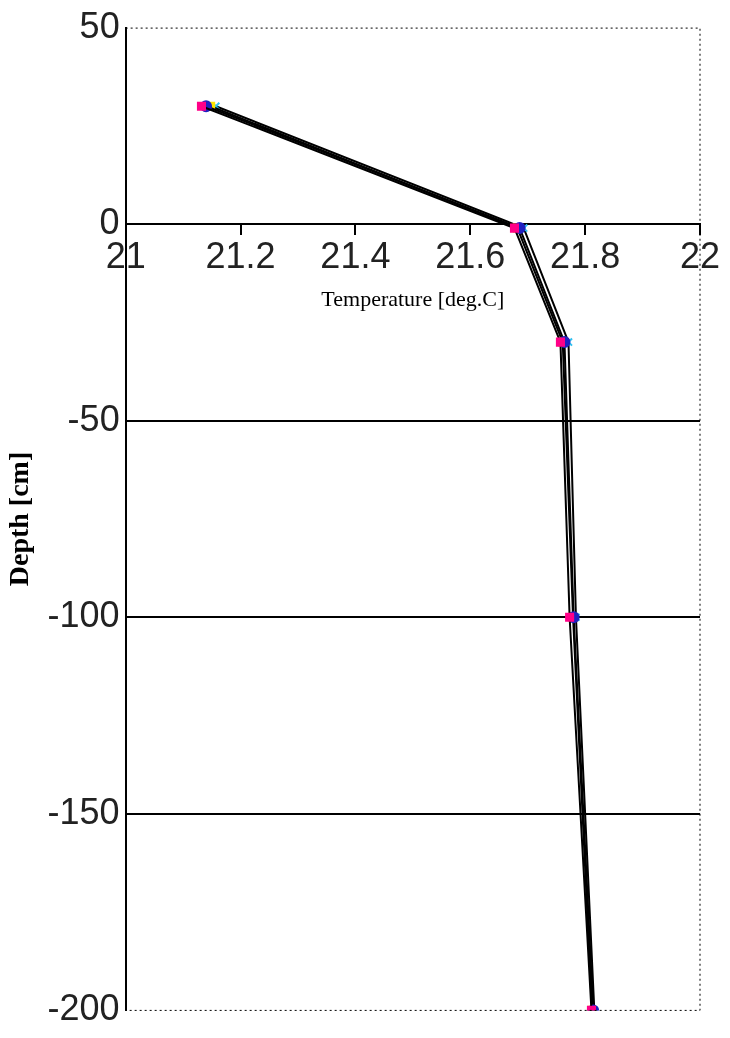 The width and height of the screenshot is (730, 1038). What do you see at coordinates (99, 25) in the screenshot?
I see `y-tick-label: 50` at bounding box center [99, 25].